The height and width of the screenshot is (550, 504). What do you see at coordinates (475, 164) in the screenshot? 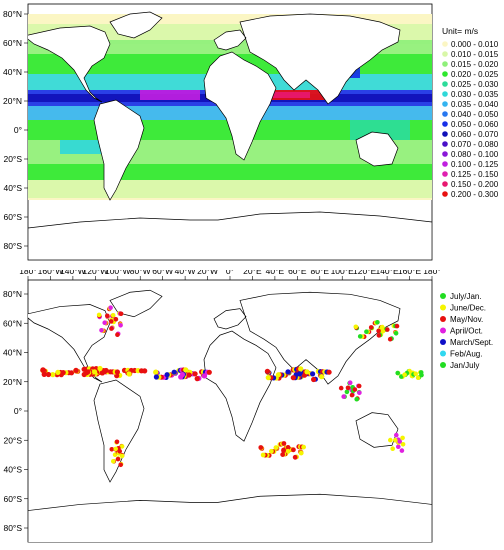
I see `legend-label: 0.100 - 0.125` at bounding box center [475, 164].